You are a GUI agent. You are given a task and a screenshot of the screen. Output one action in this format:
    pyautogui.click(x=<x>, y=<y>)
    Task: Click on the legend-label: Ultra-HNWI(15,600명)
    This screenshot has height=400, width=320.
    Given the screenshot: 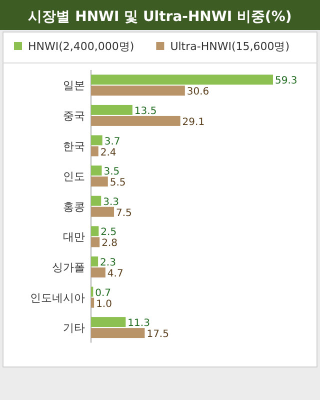 What is the action you would take?
    pyautogui.click(x=230, y=46)
    